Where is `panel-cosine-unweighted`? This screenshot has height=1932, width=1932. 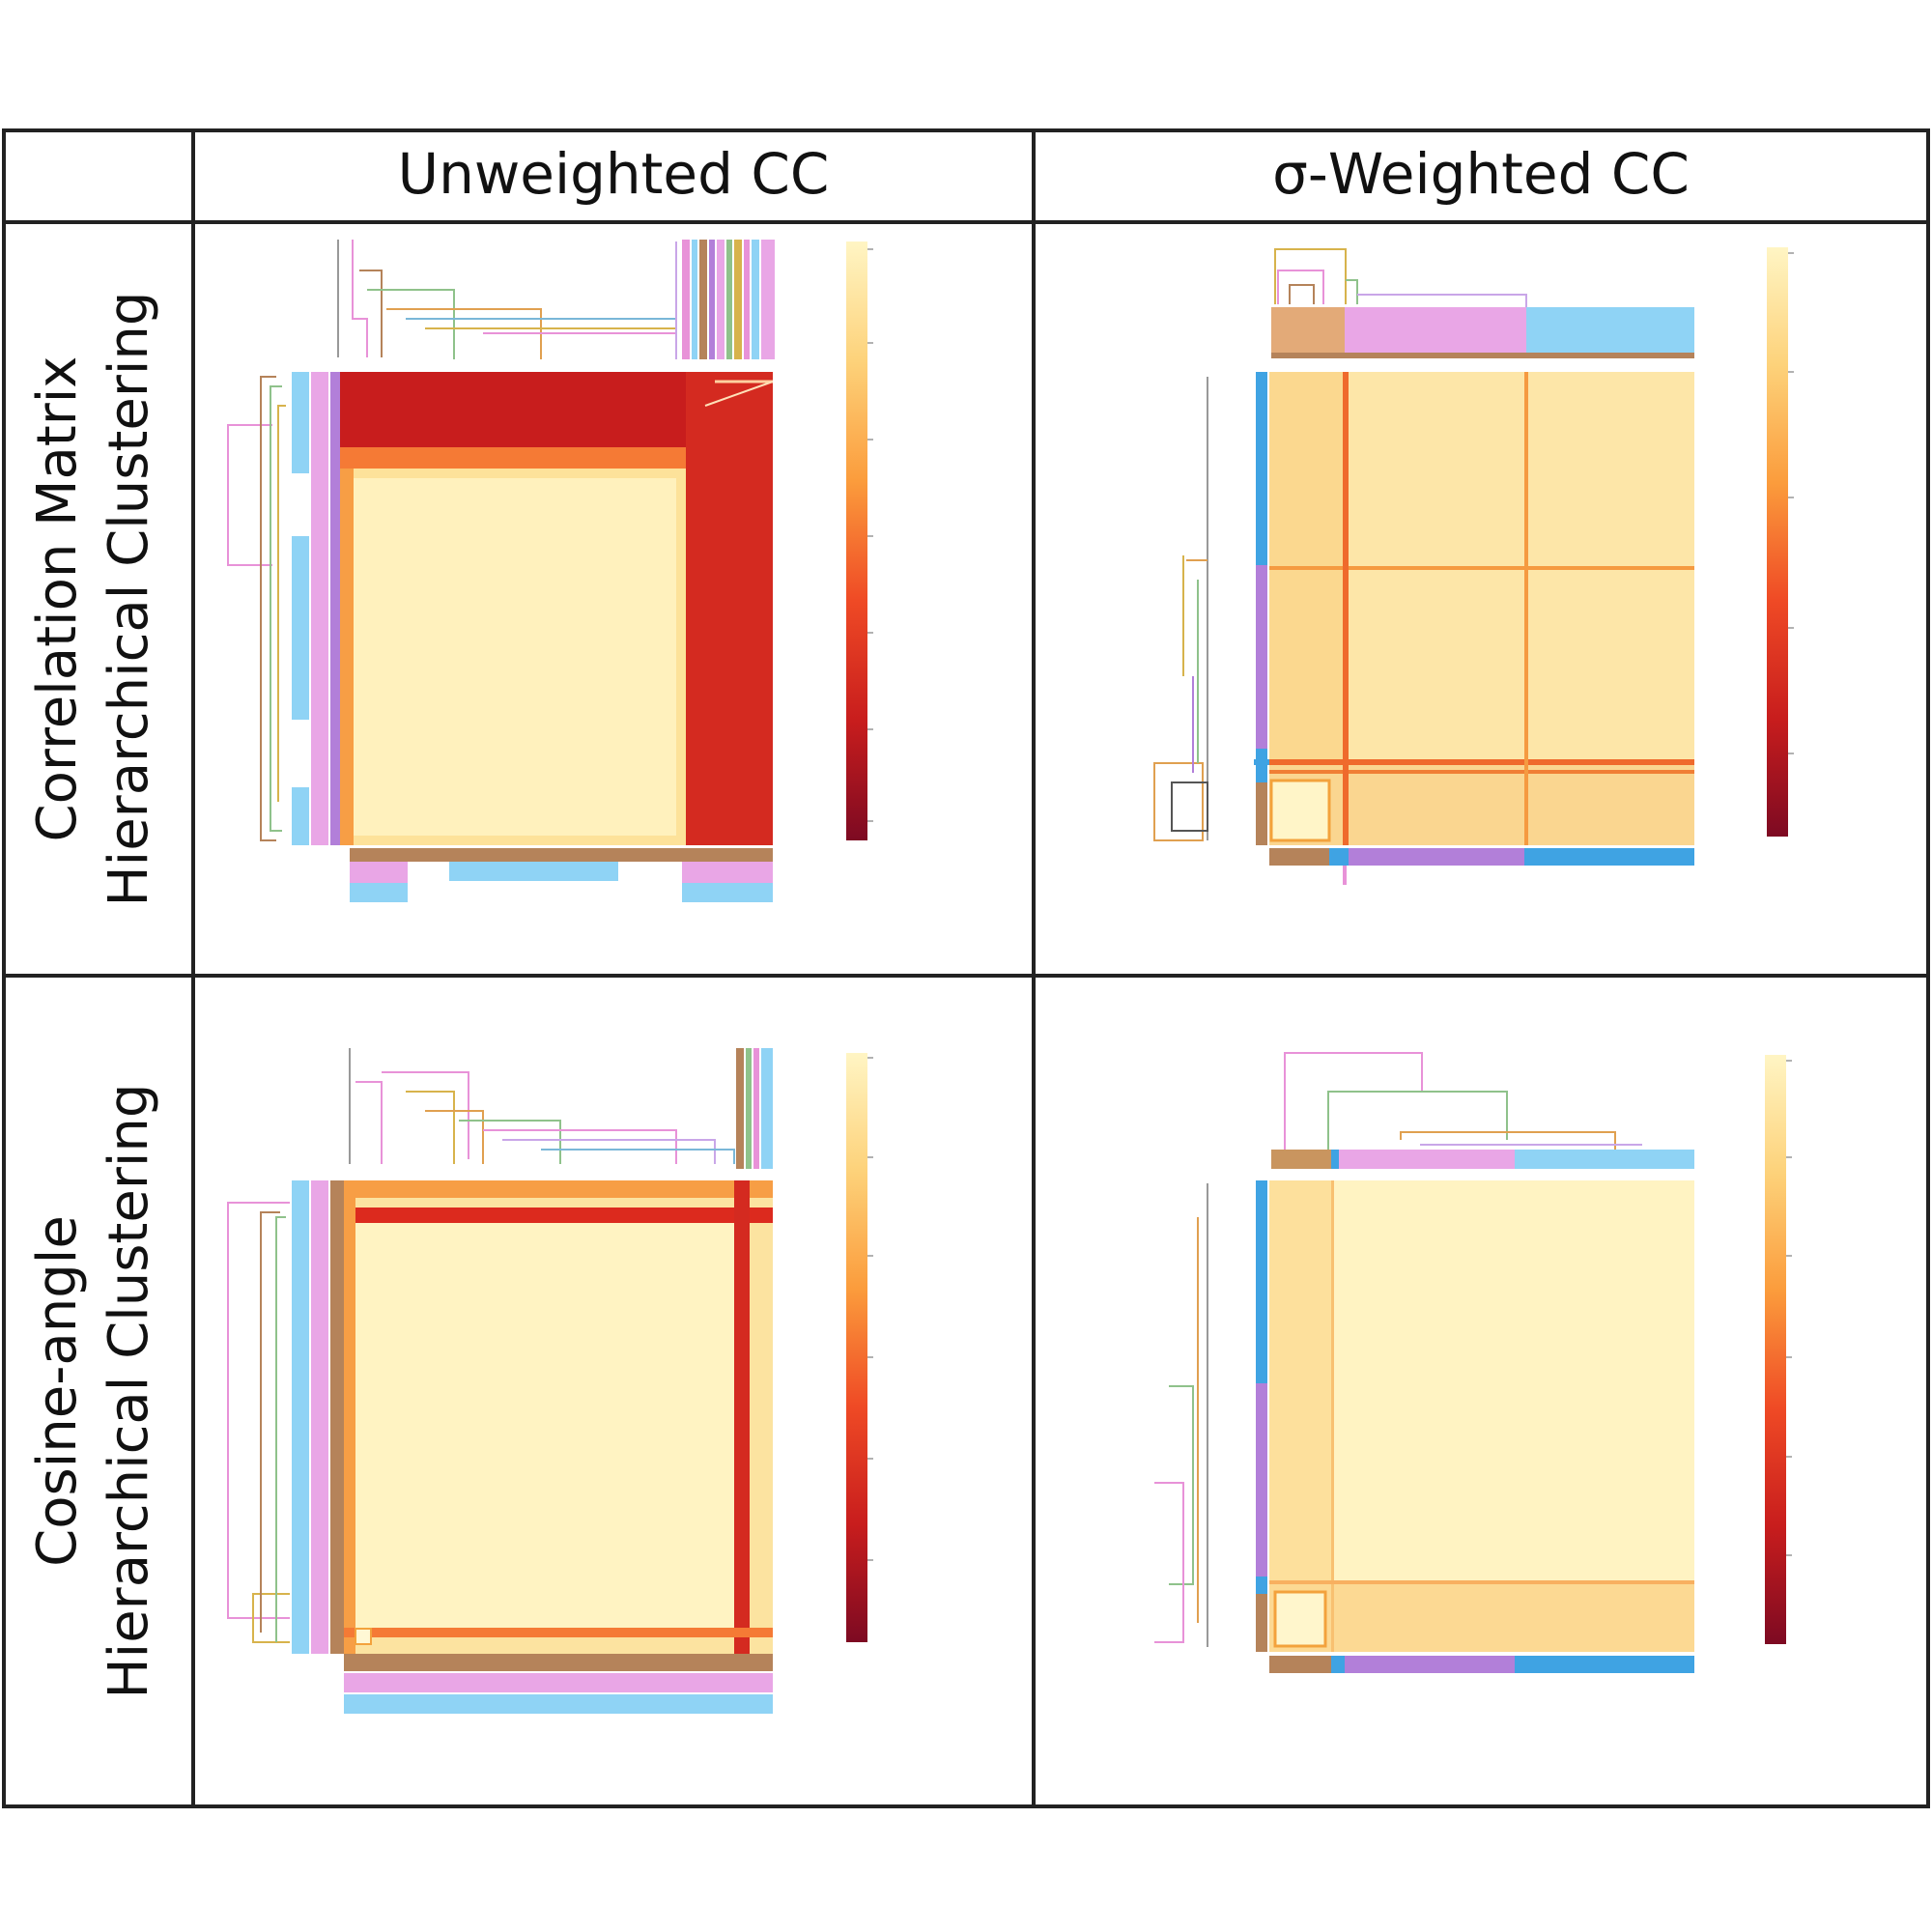
panel-cosine-unweighted is located at coordinates (550, 1381).